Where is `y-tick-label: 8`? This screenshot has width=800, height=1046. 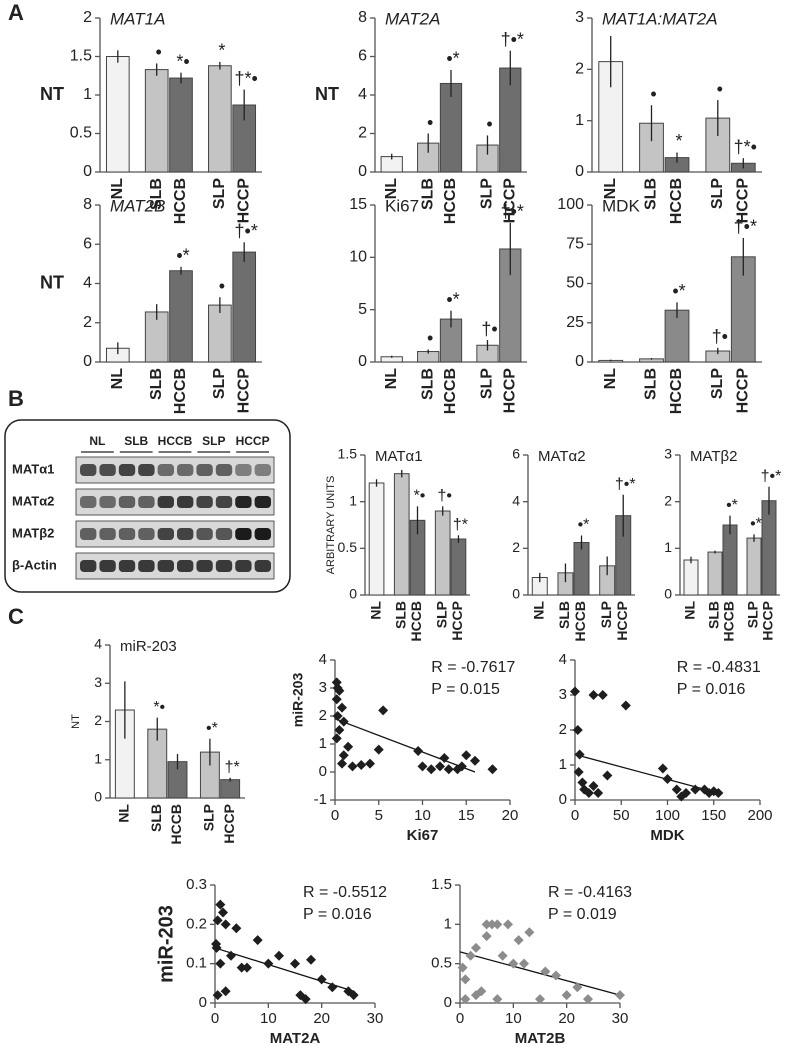
y-tick-label: 8 is located at coordinates (87, 204).